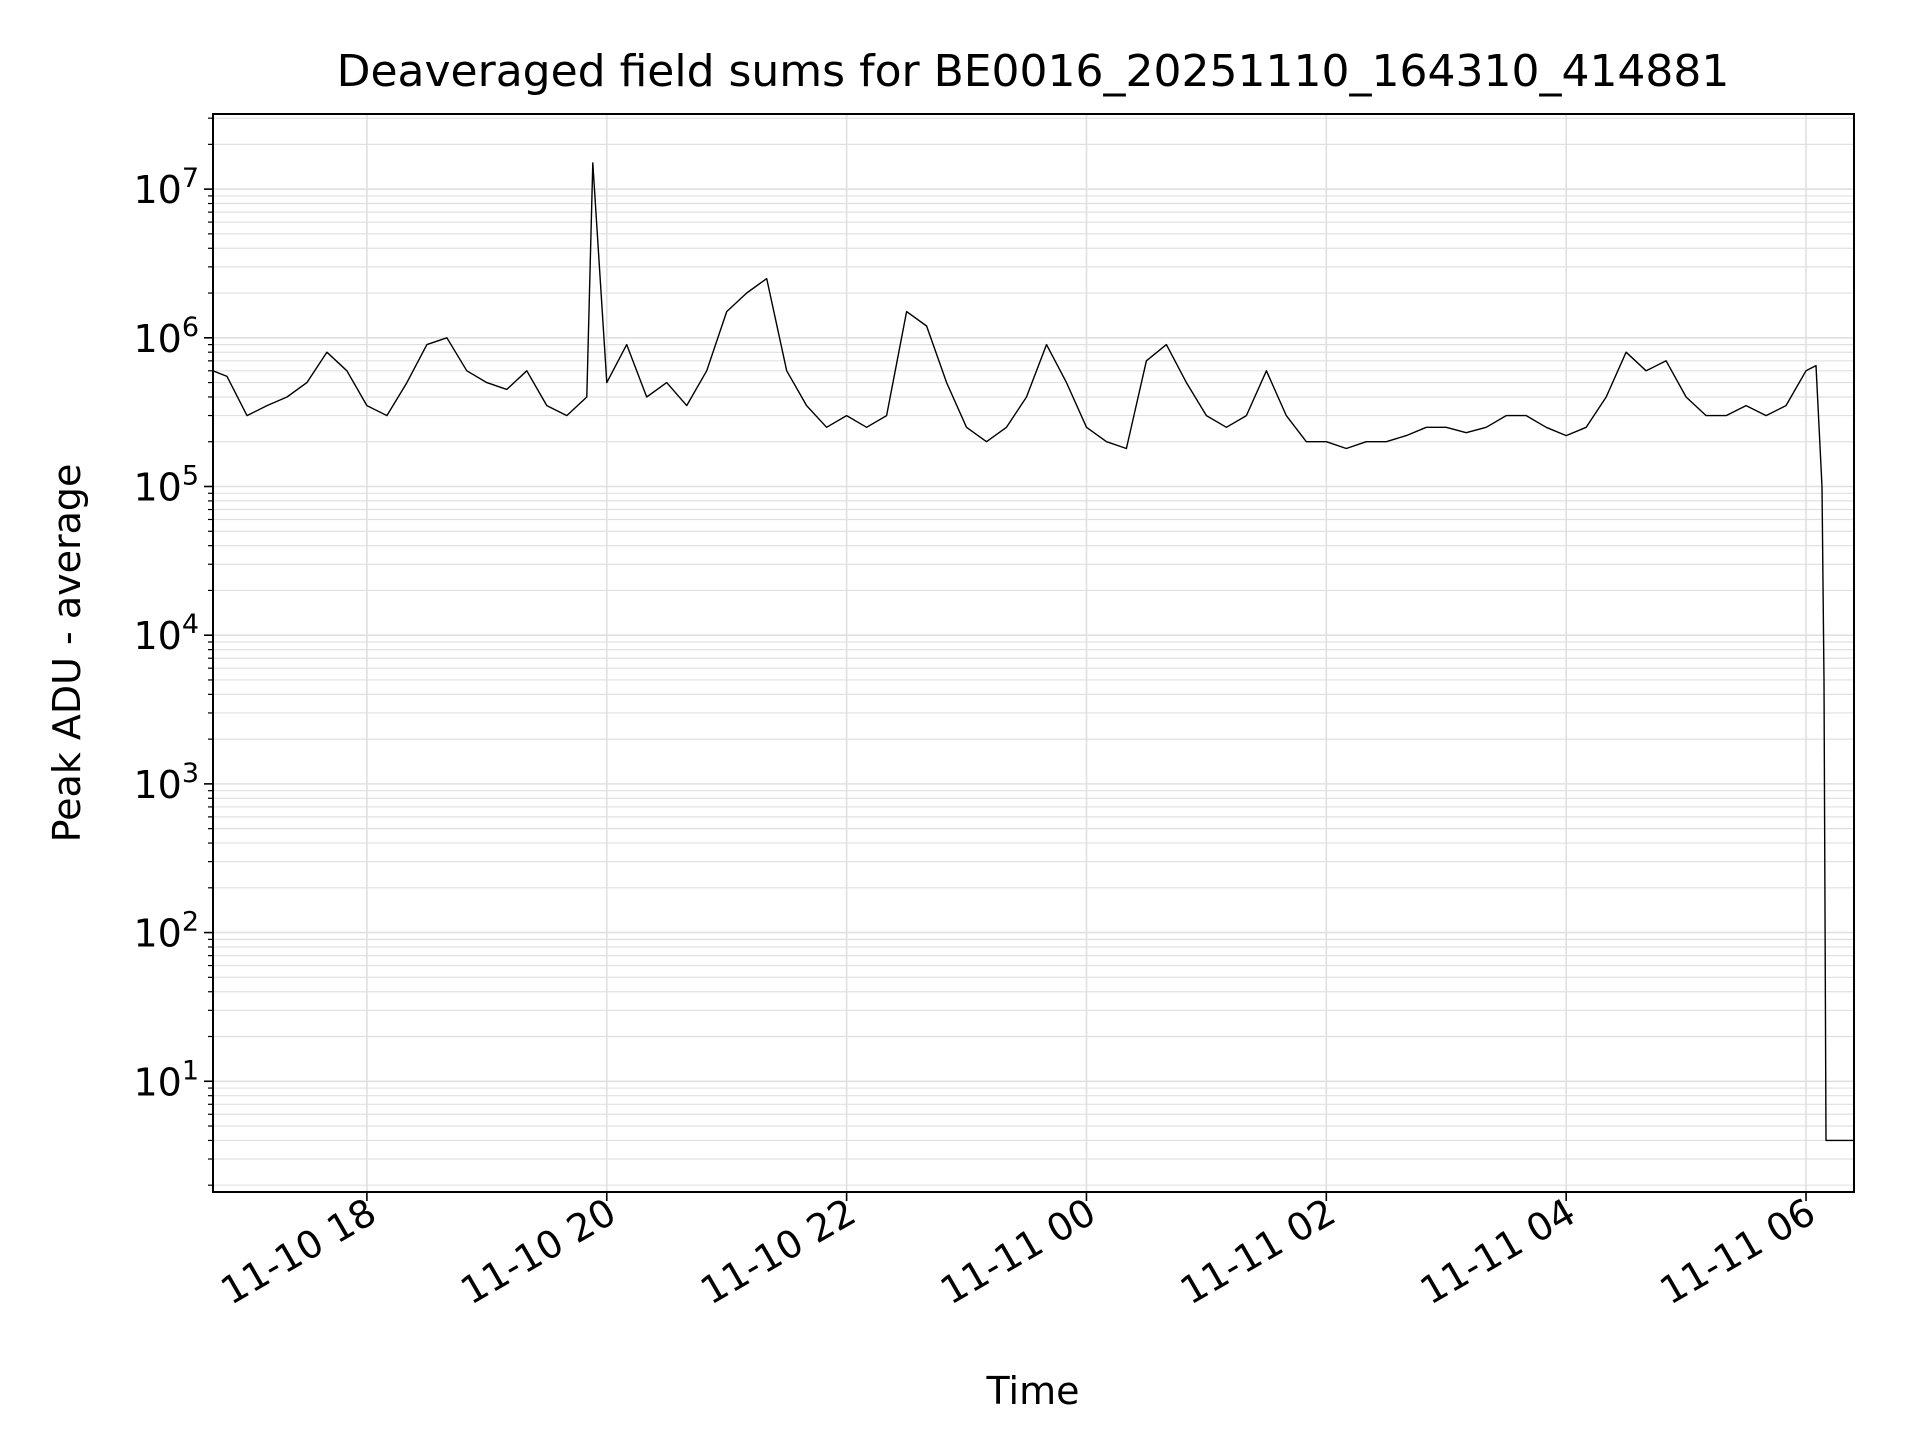 The image size is (1920, 1440). Describe the element at coordinates (67, 653) in the screenshot. I see `y-axis-label: Peak ADU - average` at that location.